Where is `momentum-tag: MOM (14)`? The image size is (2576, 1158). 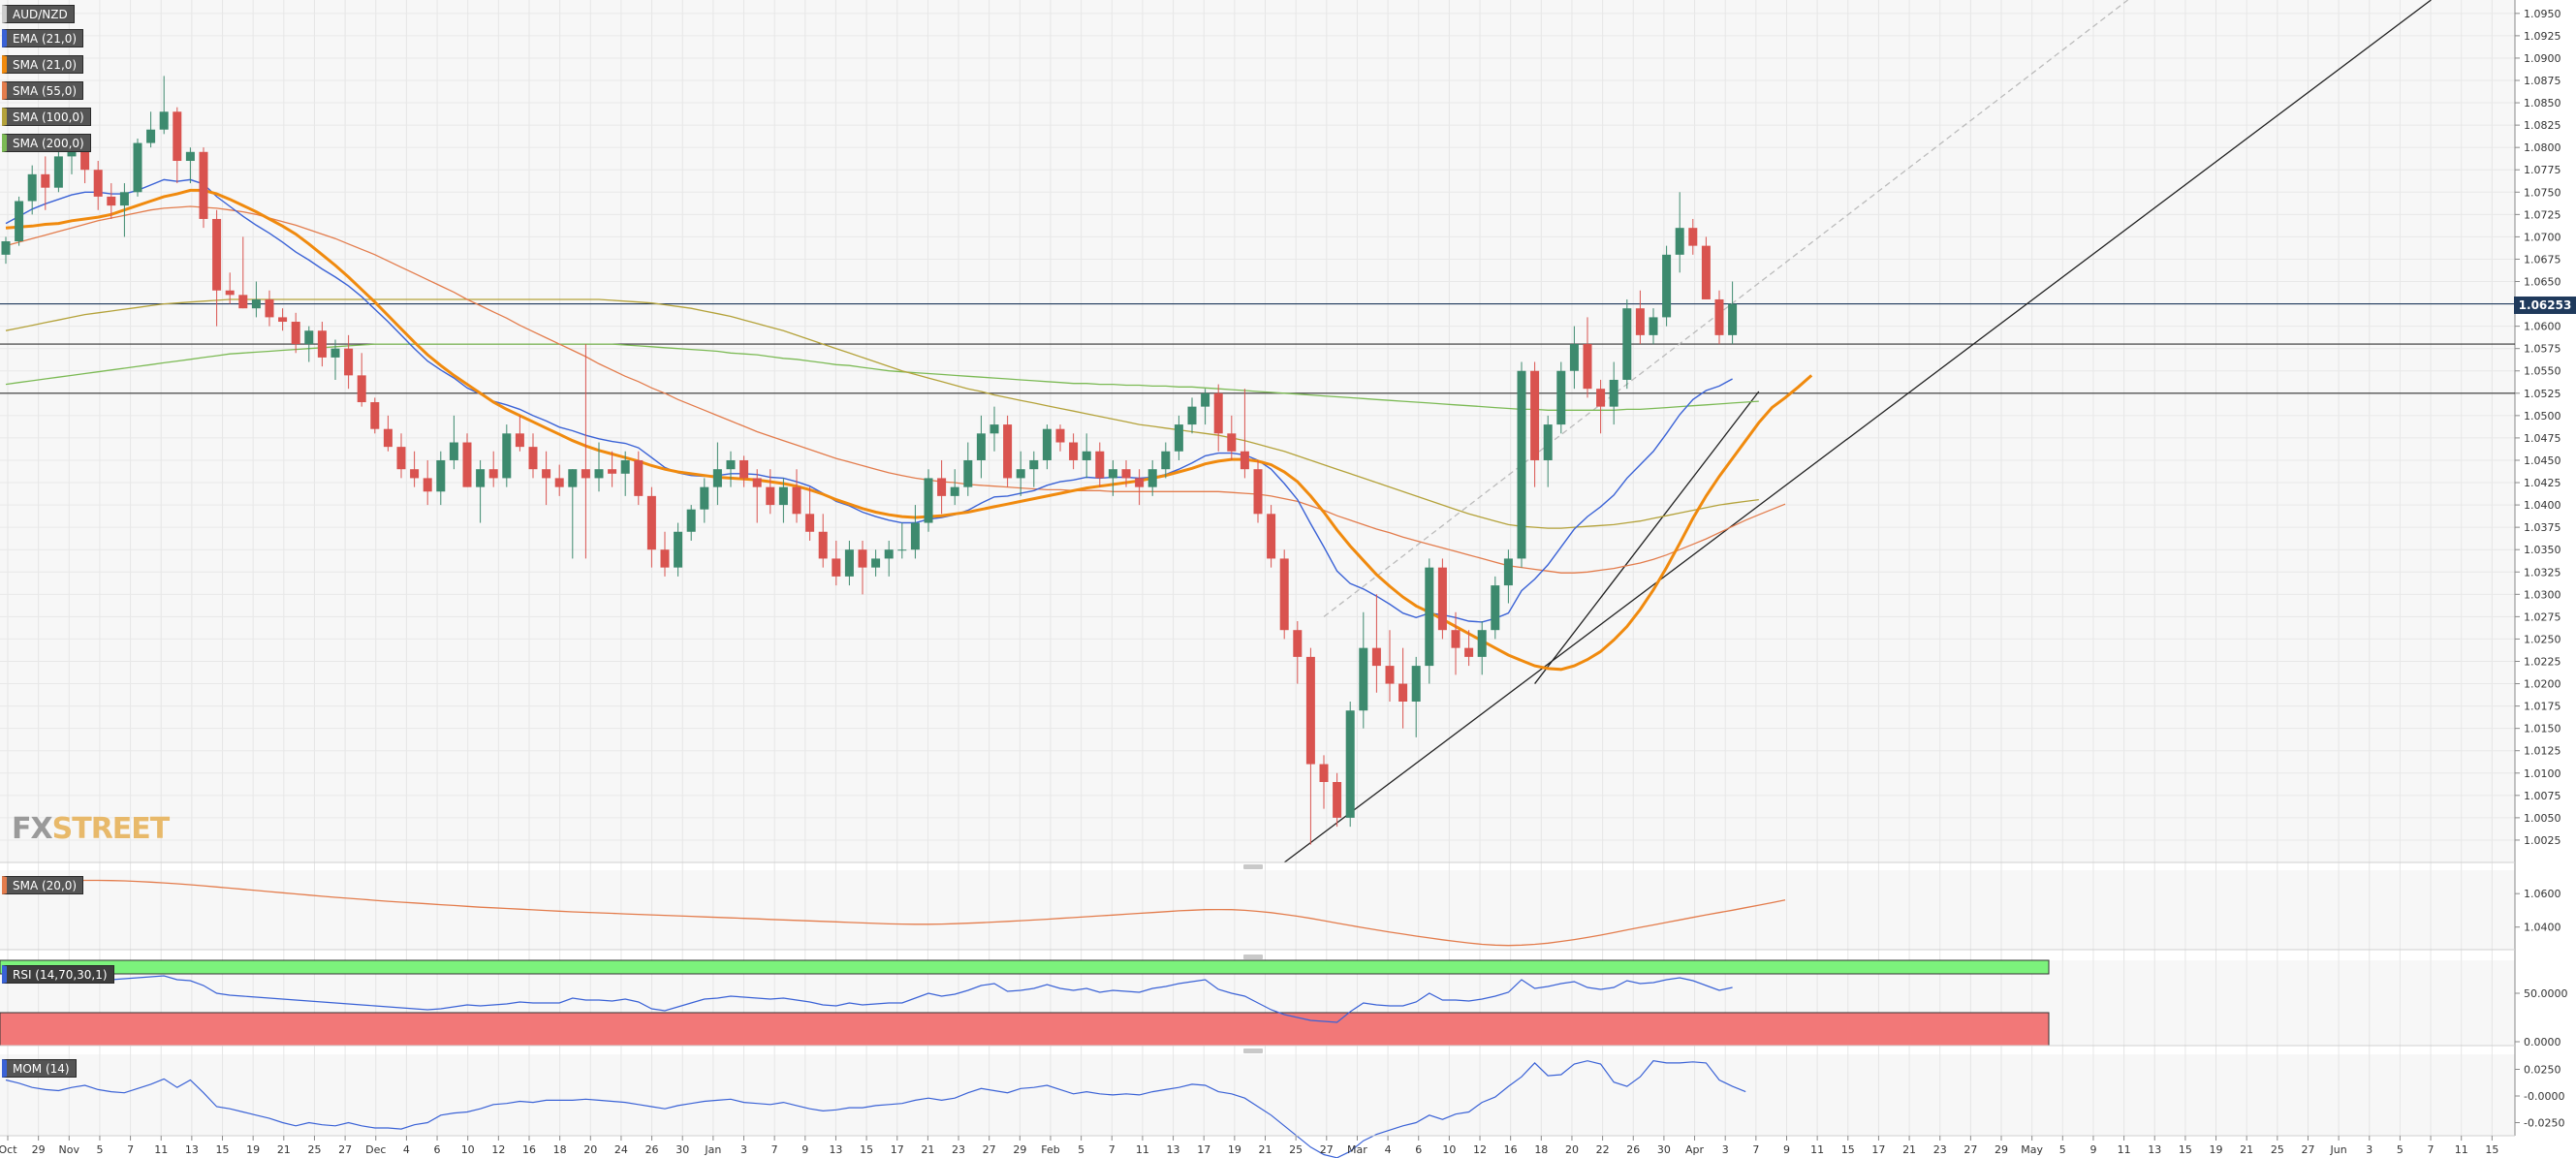
momentum-tag: MOM (14) is located at coordinates (39, 1068).